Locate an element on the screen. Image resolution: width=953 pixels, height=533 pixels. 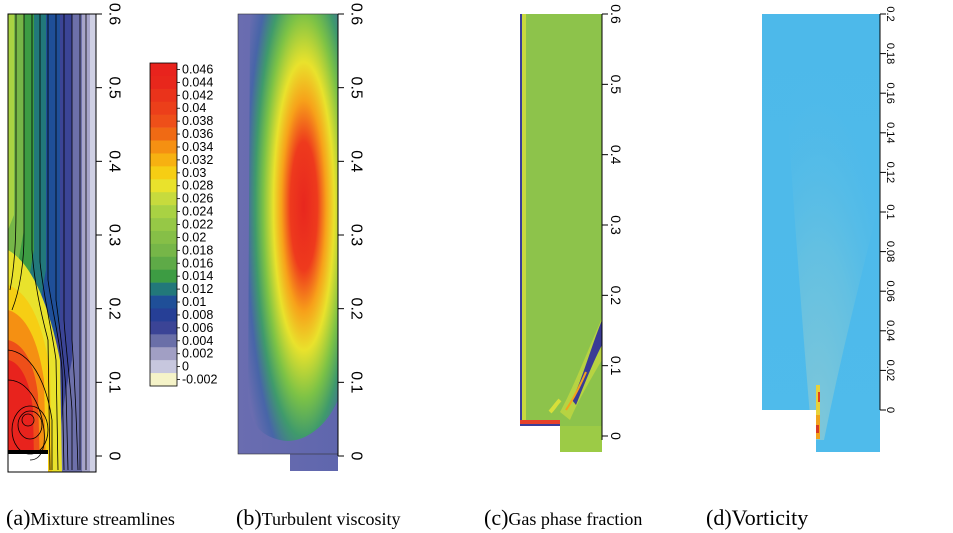
panel-d-tick-label: 0.08 is located at coordinates (890, 251).